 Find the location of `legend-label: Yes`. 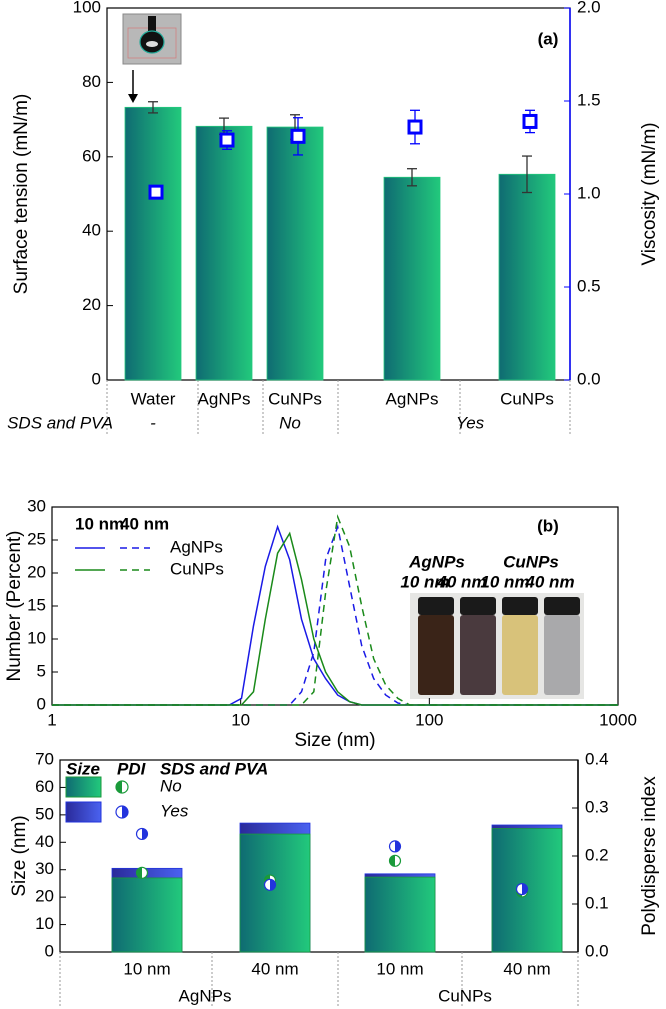

legend-label: Yes is located at coordinates (174, 810).